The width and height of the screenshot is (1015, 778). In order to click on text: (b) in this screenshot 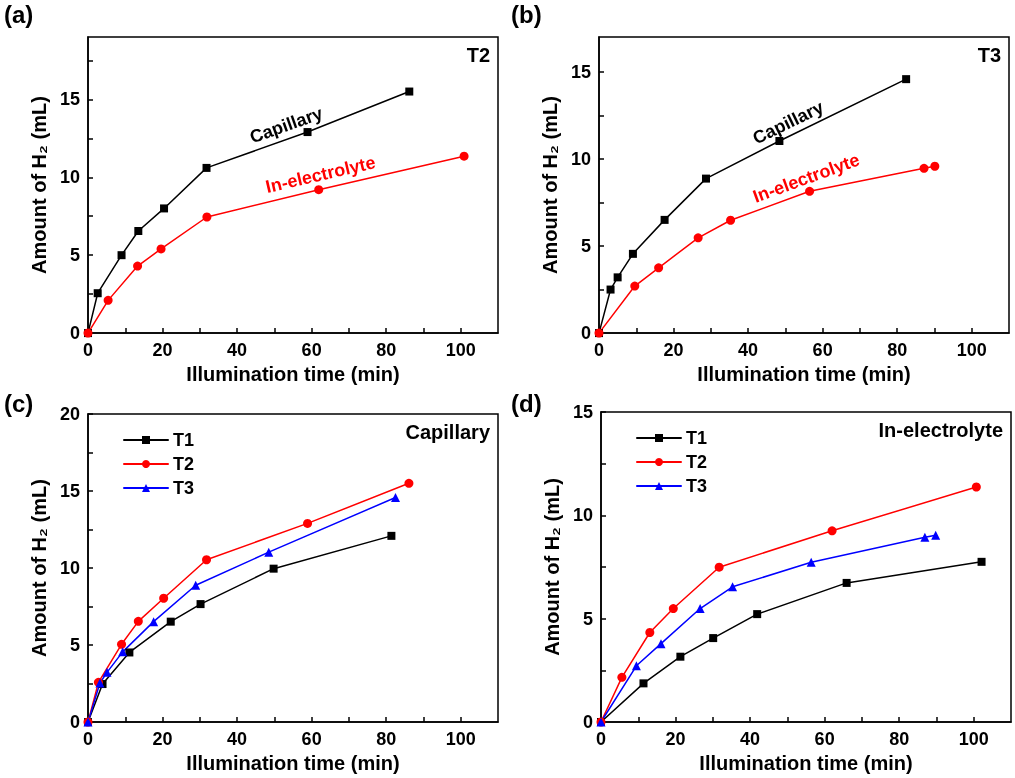, I will do `click(526, 14)`.